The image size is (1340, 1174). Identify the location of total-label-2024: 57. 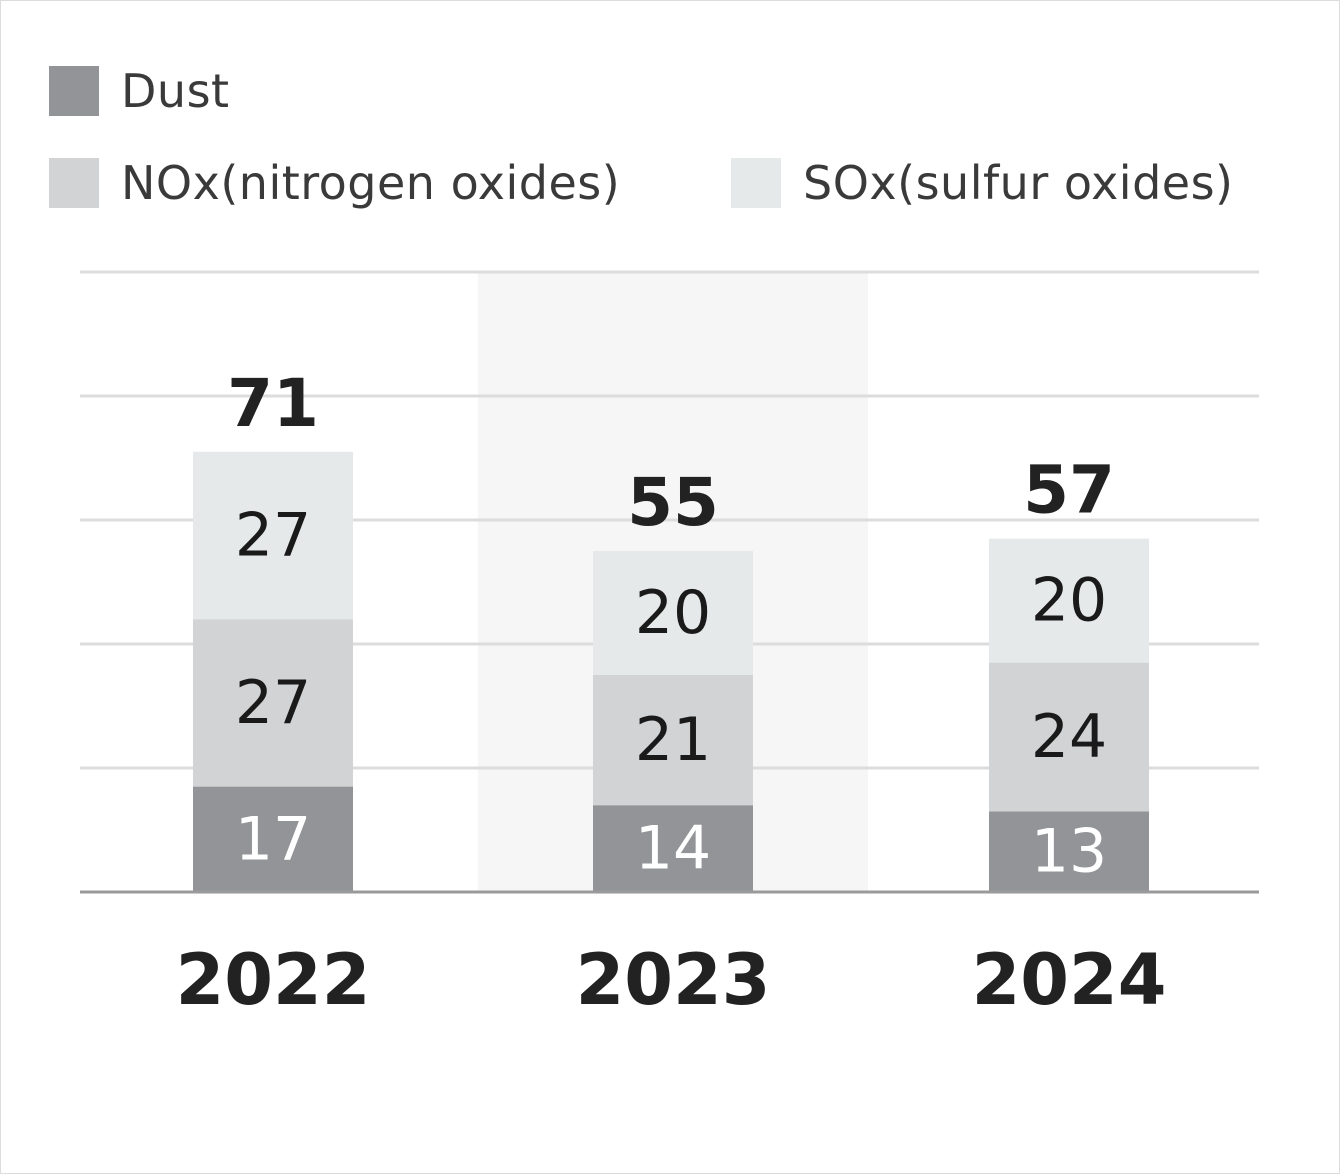
(1069, 490).